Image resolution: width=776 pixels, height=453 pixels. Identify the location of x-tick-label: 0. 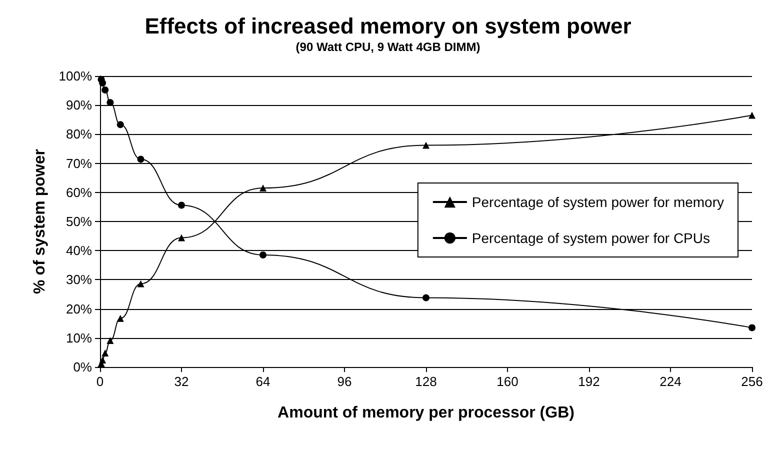
(100, 381).